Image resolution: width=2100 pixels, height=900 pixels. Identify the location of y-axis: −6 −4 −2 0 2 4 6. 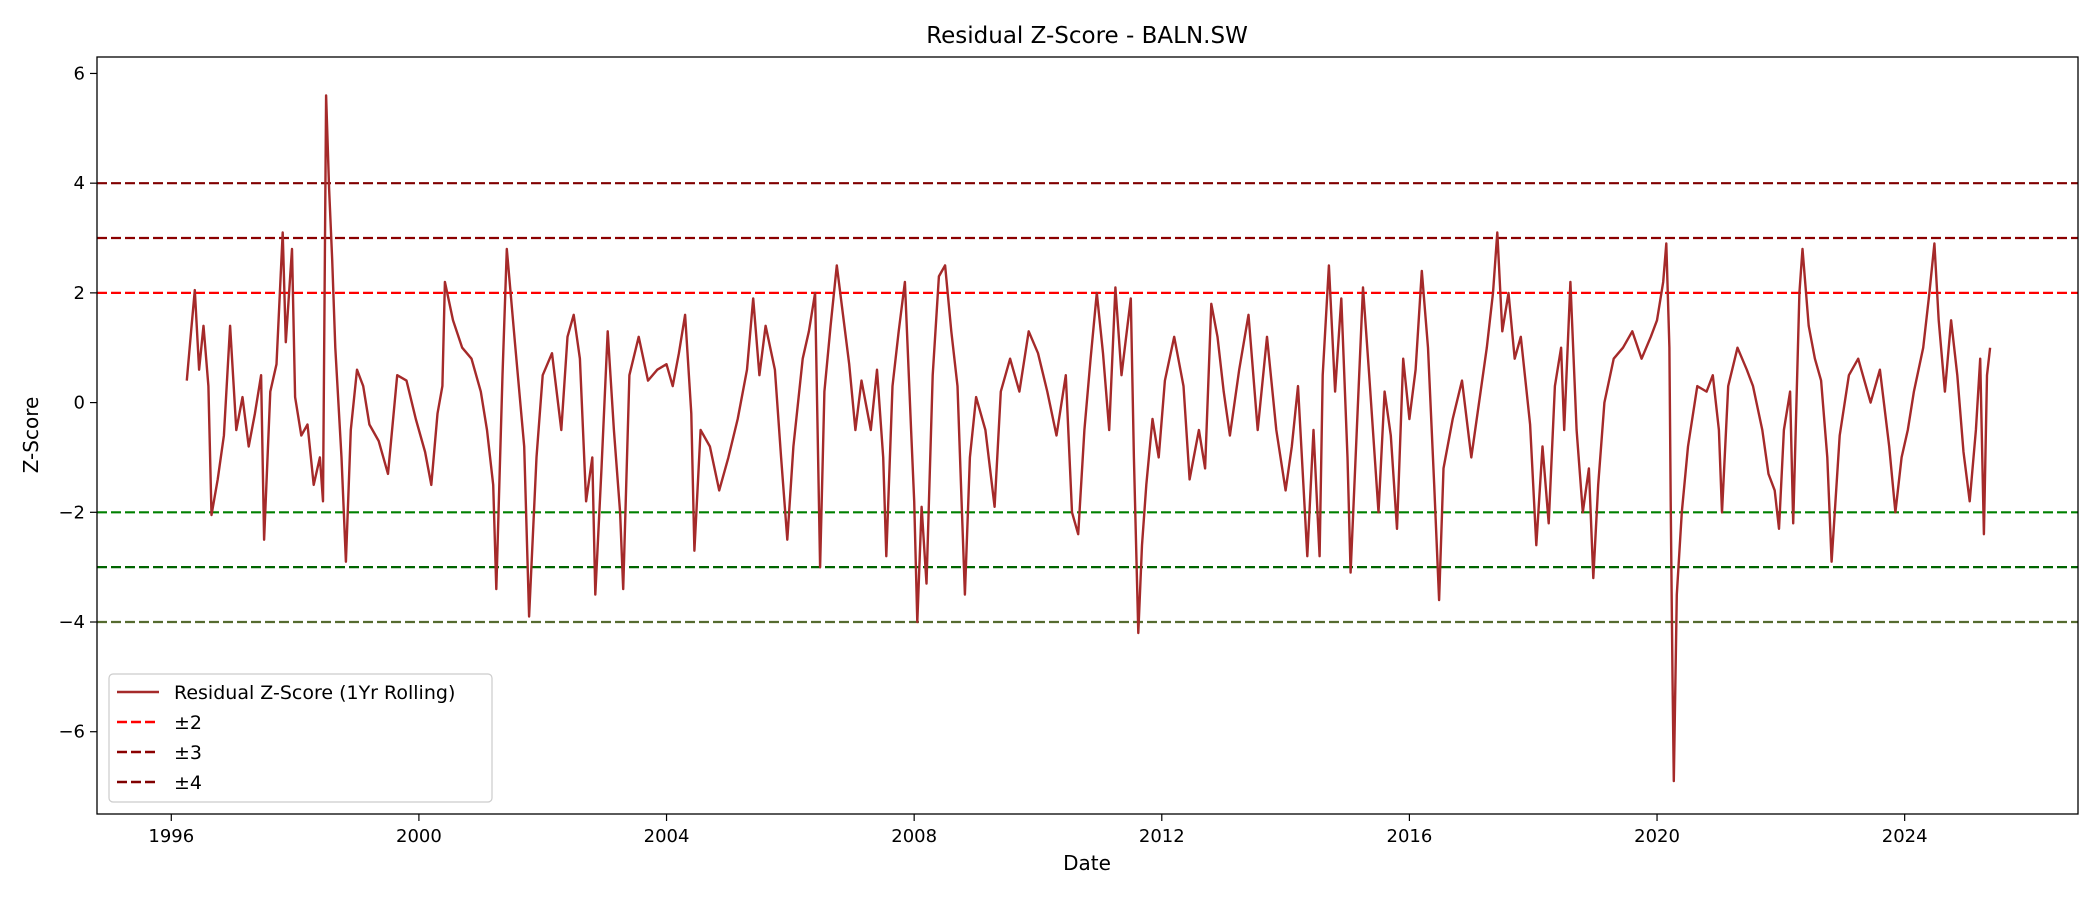
(77, 403).